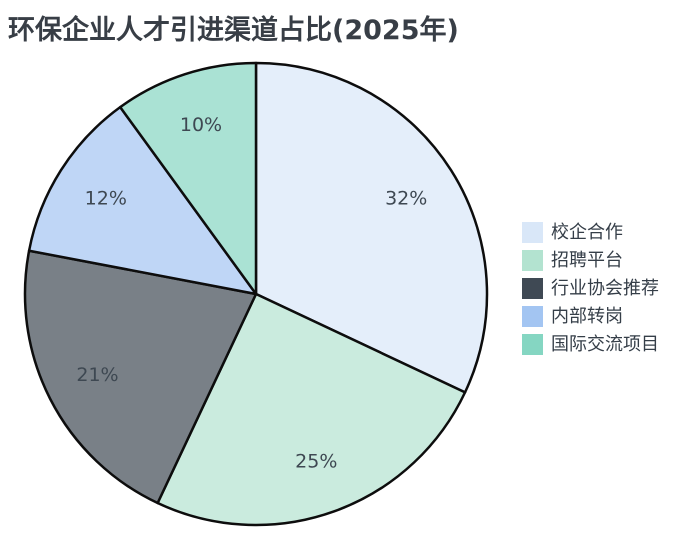 The image size is (696, 544). Describe the element at coordinates (587, 316) in the screenshot. I see `legend-label: 内部转岗` at that location.